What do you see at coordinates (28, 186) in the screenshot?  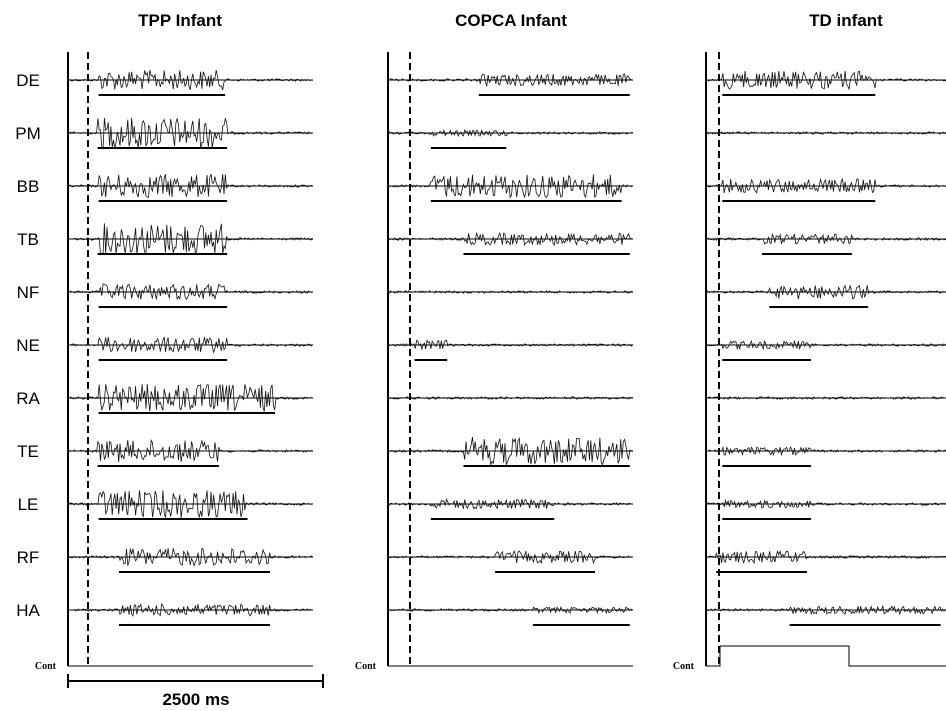 I see `muscle-label-bb: BB` at bounding box center [28, 186].